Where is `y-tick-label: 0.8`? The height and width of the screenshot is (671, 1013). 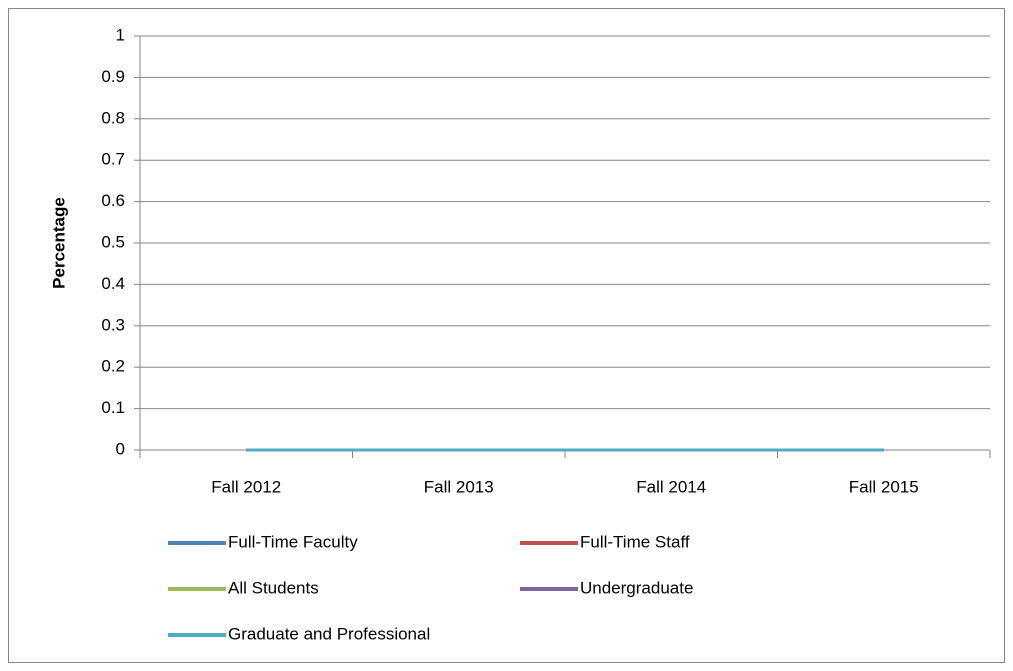
y-tick-label: 0.8 is located at coordinates (113, 117).